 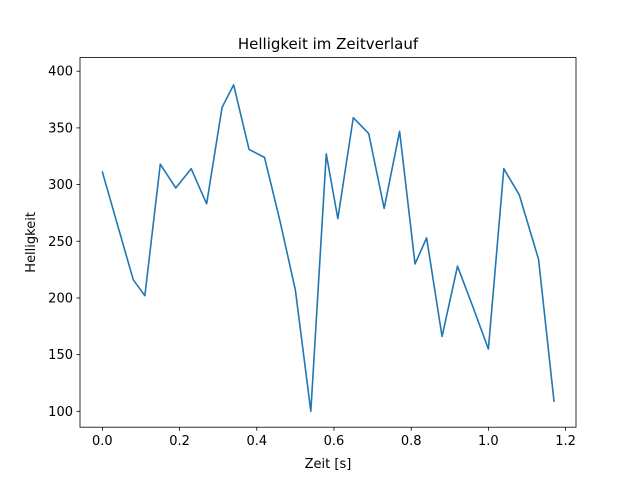 I want to click on x-tick-label: 0.6, so click(x=334, y=441).